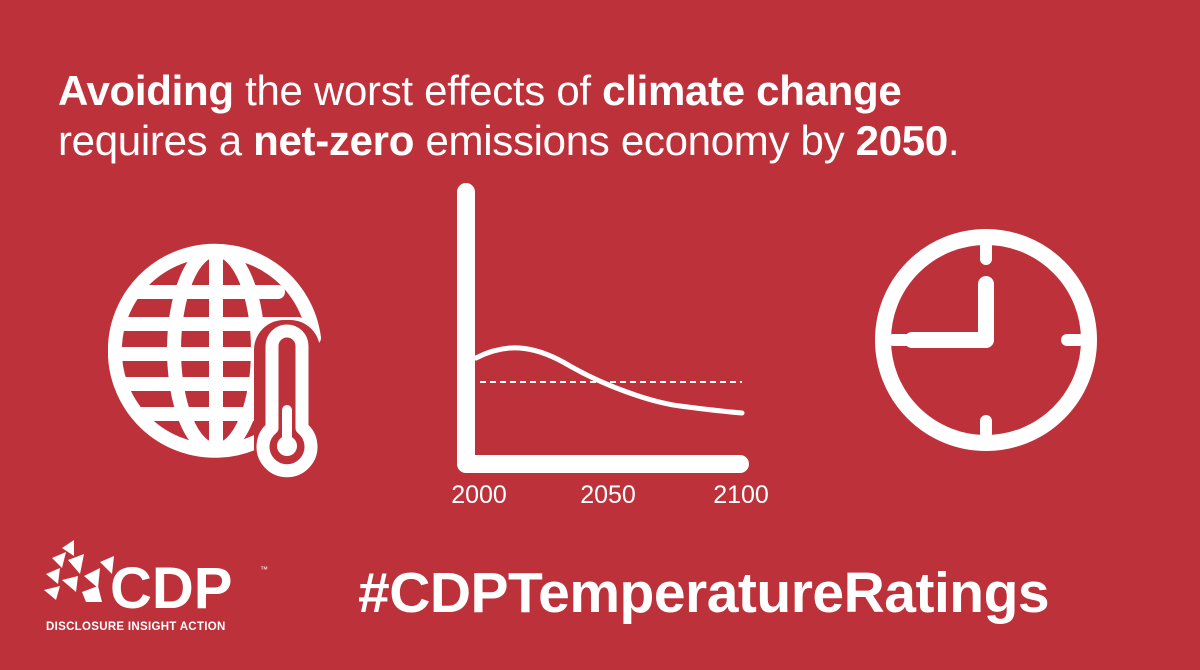 This screenshot has height=670, width=1200. What do you see at coordinates (987, 341) in the screenshot?
I see `clock-icon` at bounding box center [987, 341].